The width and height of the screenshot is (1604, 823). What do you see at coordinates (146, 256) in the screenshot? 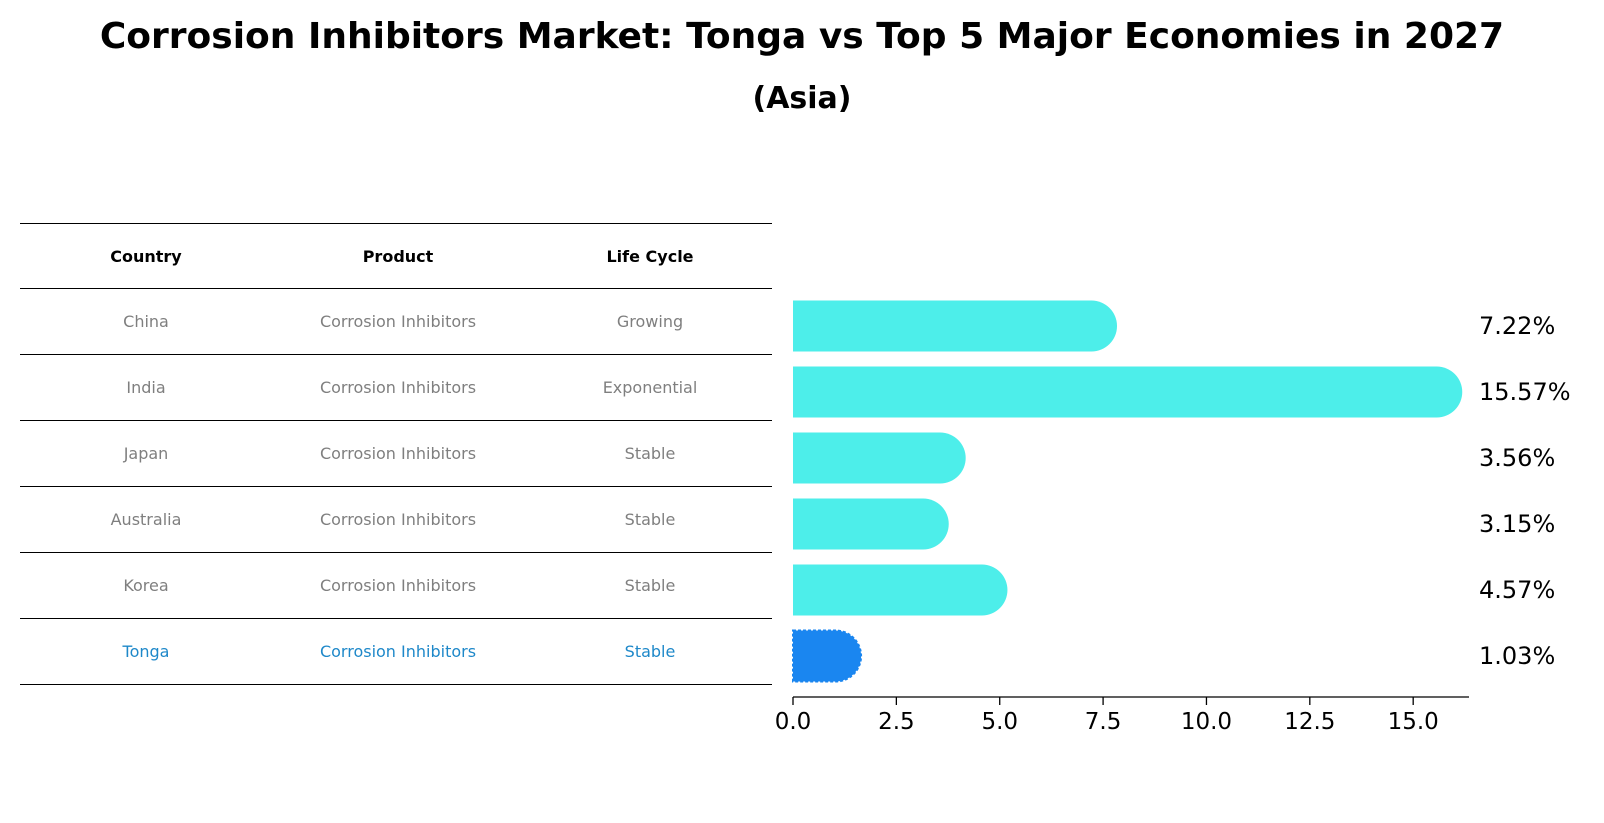
I see `column-header-country: Country` at bounding box center [146, 256].